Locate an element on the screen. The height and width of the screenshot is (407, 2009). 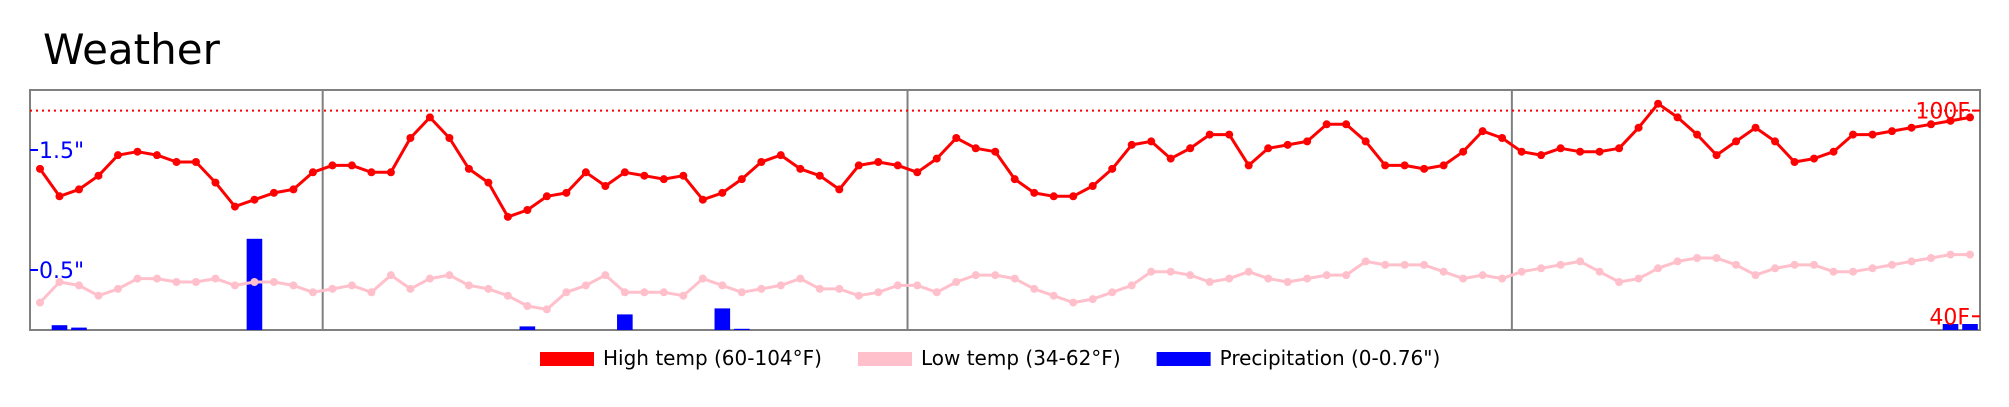
precip-axis-label: 0.5" is located at coordinates (61, 271).